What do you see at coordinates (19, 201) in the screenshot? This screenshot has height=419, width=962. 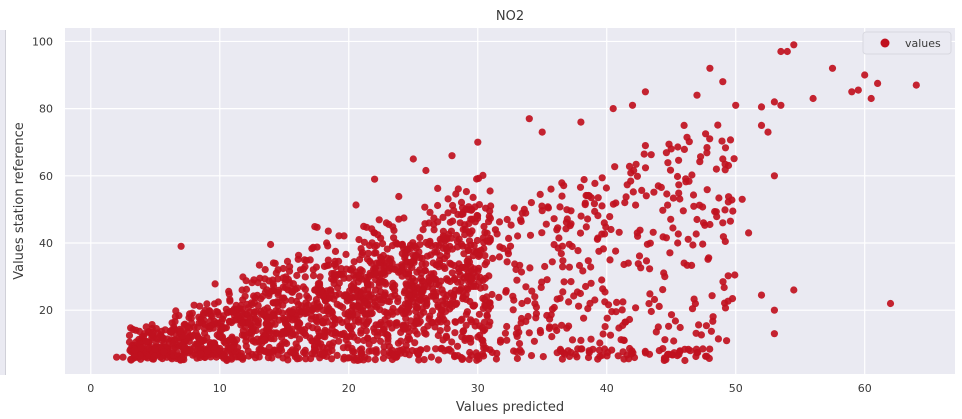 I see `y-axis-label: Values station reference` at bounding box center [19, 201].